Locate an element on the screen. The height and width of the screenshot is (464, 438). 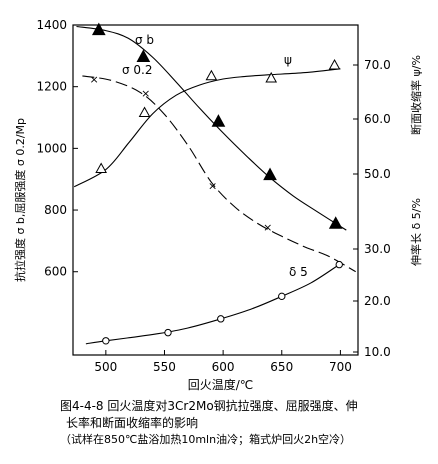
y-left-tick-label: 800 is located at coordinates (55, 210).